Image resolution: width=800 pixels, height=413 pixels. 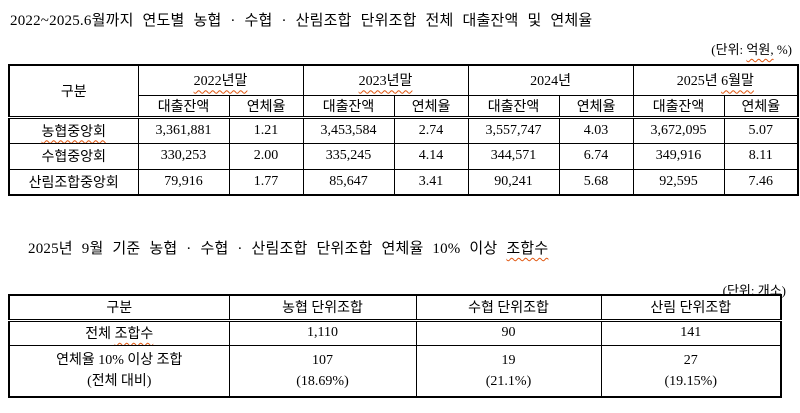 I want to click on year-2025-misspell: 6월말, so click(x=737, y=82).